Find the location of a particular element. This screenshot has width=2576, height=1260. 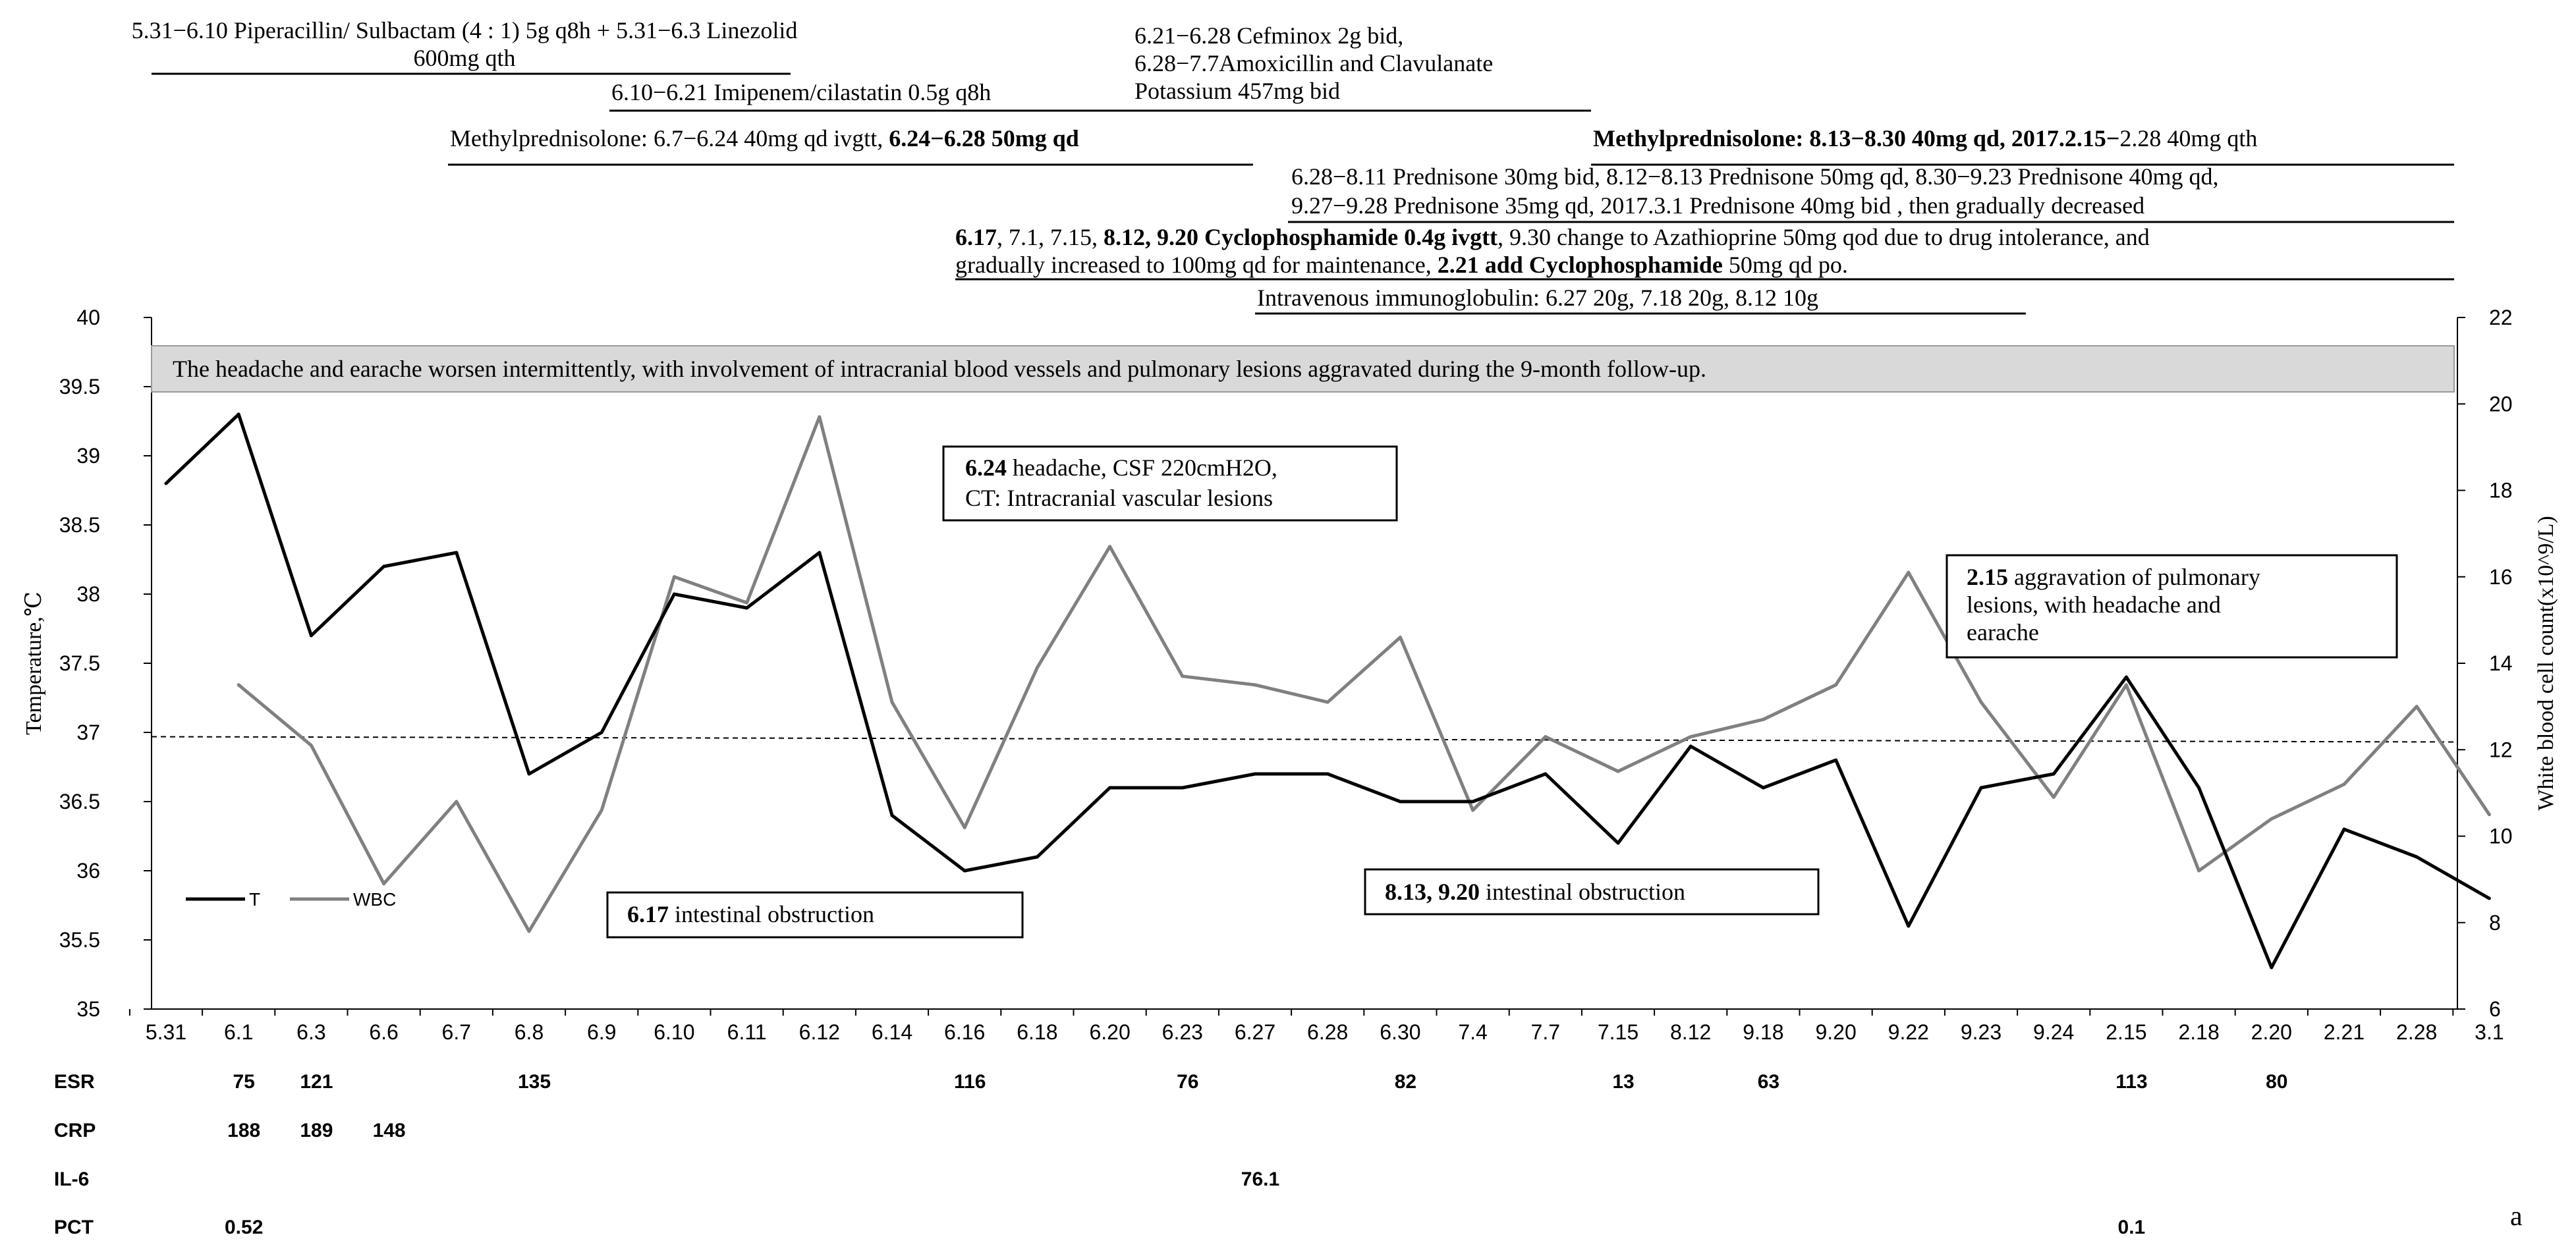

callout-8-13-text: 8.13, 9.20 intestinal obstruction is located at coordinates (1535, 892).